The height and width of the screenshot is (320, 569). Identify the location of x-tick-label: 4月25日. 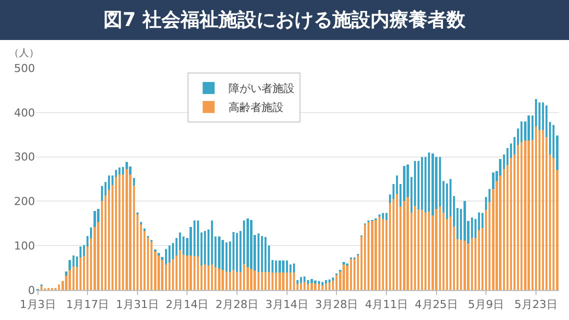
(436, 305).